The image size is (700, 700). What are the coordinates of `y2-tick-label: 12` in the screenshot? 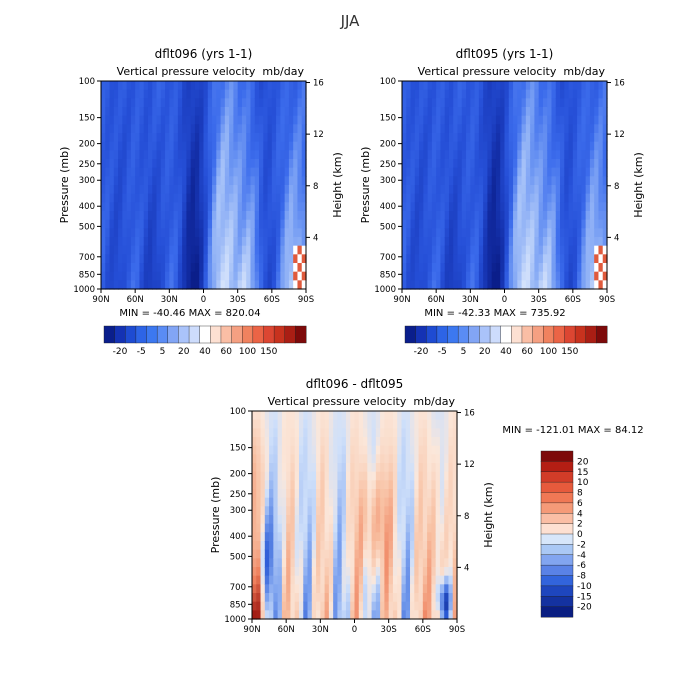 It's located at (318, 135).